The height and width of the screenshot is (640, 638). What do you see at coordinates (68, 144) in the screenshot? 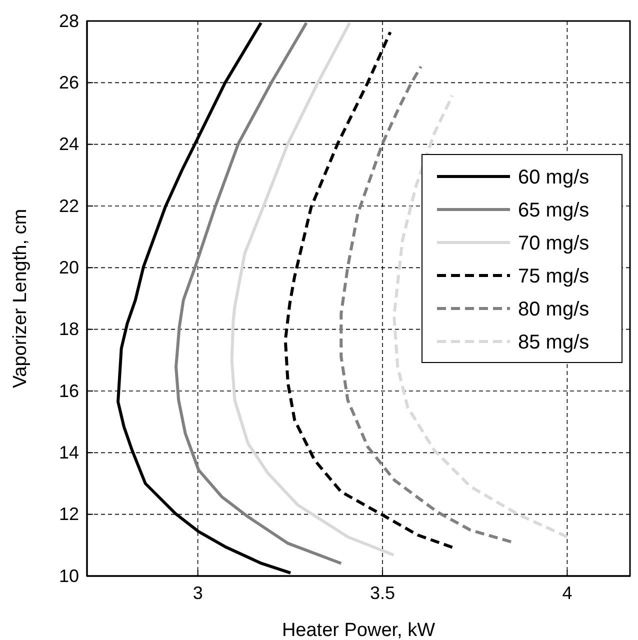
I see `y-tick-label: 24` at bounding box center [68, 144].